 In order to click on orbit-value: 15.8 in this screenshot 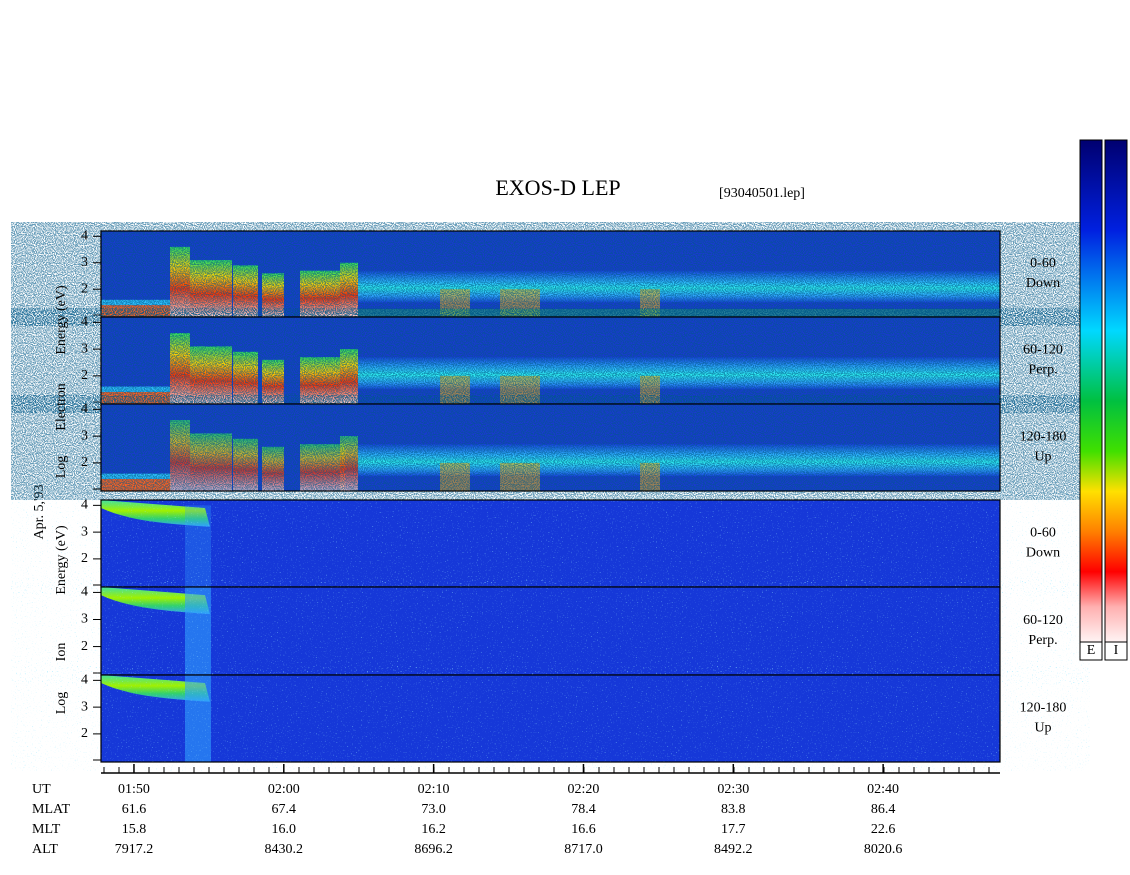, I will do `click(134, 829)`.